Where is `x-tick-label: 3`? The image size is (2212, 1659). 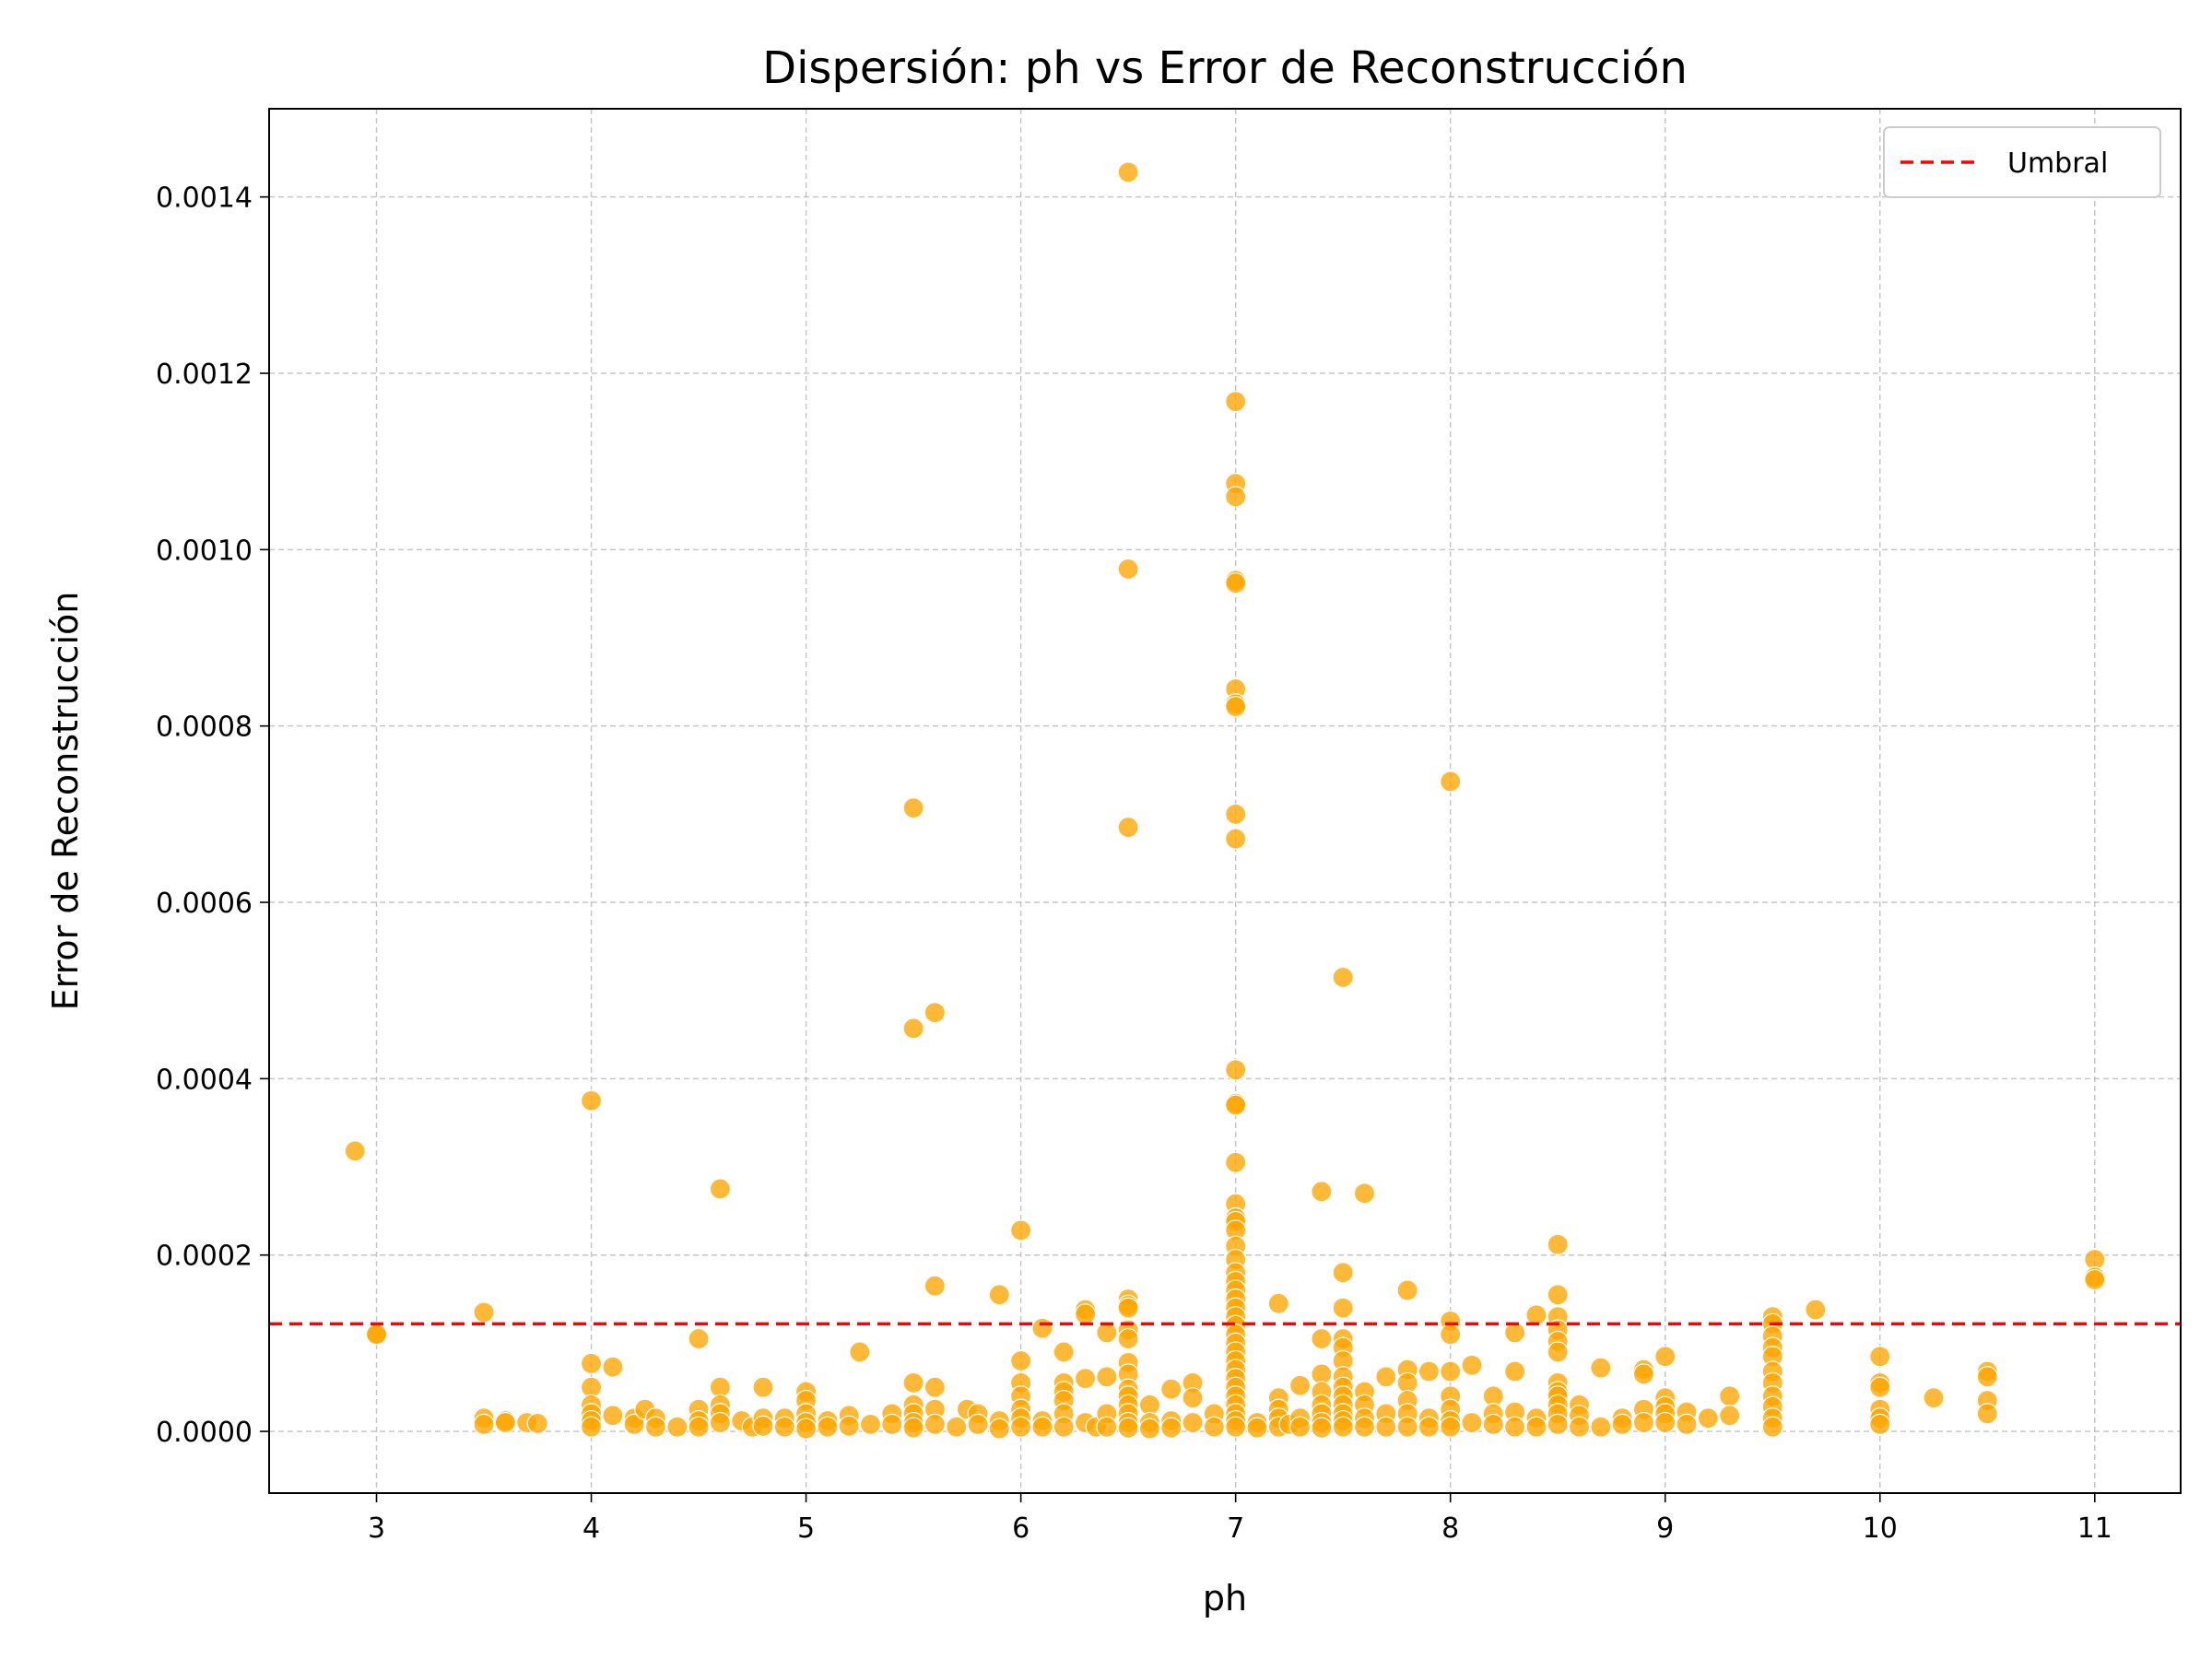
x-tick-label: 3 is located at coordinates (376, 1528).